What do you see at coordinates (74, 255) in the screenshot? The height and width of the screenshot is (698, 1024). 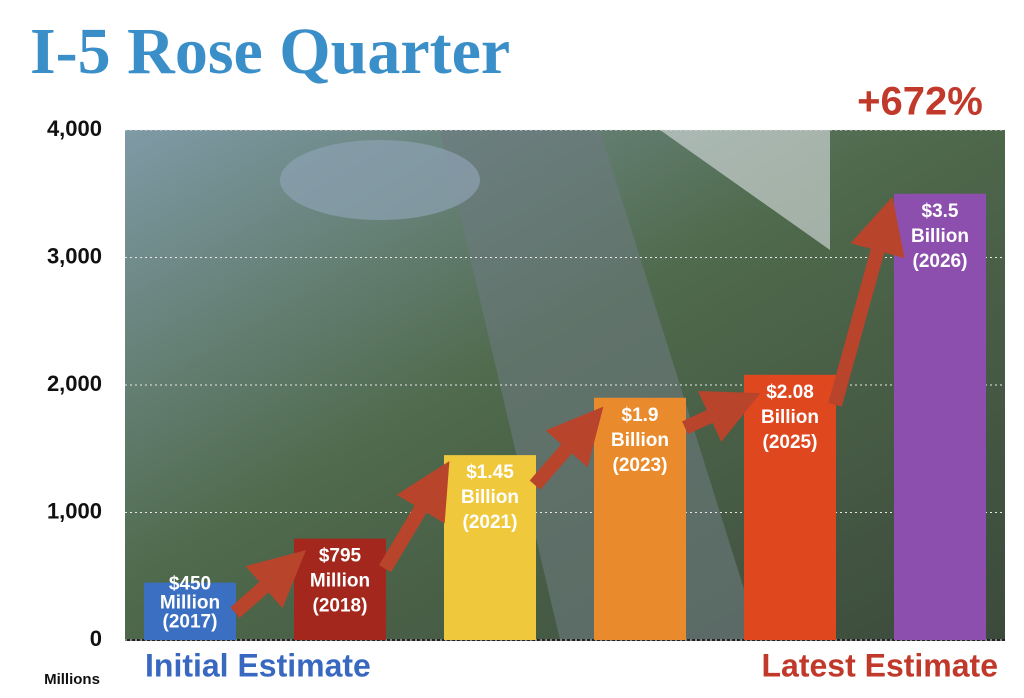 I see `y-tick-label: 3,000` at bounding box center [74, 255].